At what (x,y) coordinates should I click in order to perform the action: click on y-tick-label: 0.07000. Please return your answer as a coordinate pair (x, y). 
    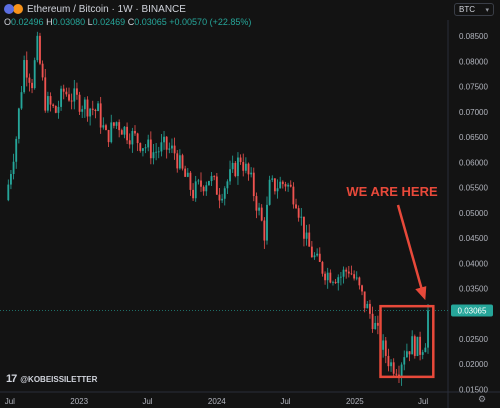
    Looking at the image, I should click on (473, 112).